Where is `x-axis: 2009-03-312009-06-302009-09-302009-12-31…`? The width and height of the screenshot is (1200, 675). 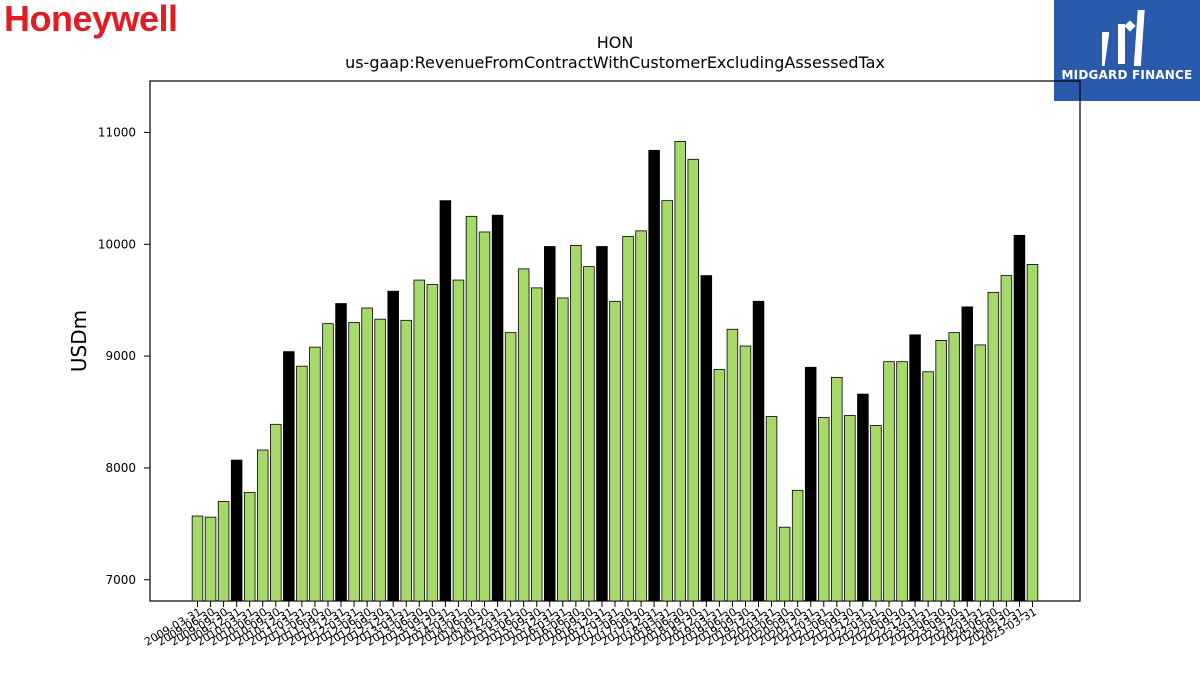
x-axis: 2009-03-312009-06-302009-09-302009-12-31… is located at coordinates (590, 625).